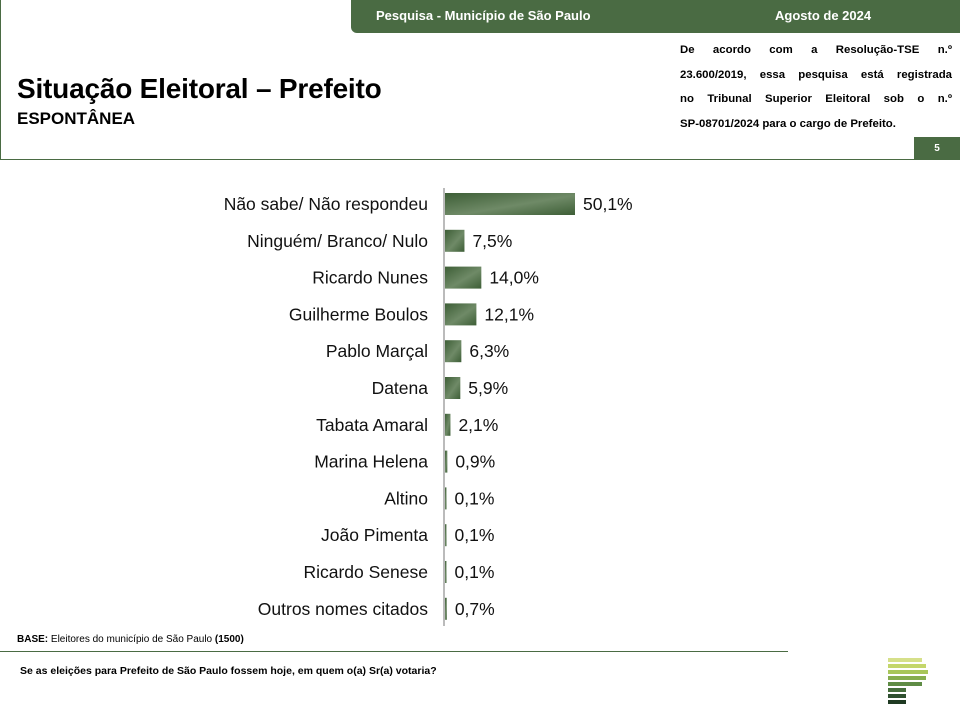 Image resolution: width=960 pixels, height=720 pixels. Describe the element at coordinates (76, 118) in the screenshot. I see `page-subtitle: ESPONTÂNEA` at that location.